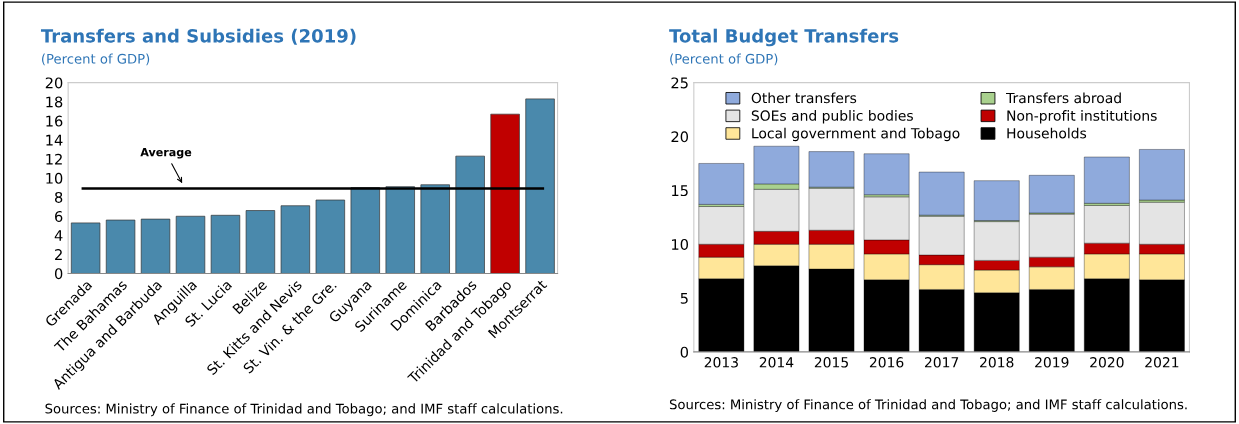  Describe the element at coordinates (680, 191) in the screenshot. I see `y-tick-label: 15` at that location.